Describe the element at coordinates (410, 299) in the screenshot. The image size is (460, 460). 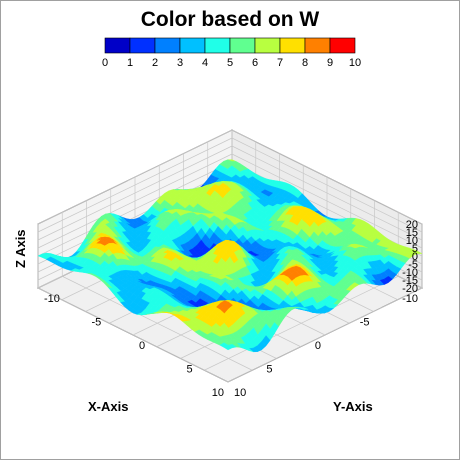
I see `x-tick-label: -10` at that location.